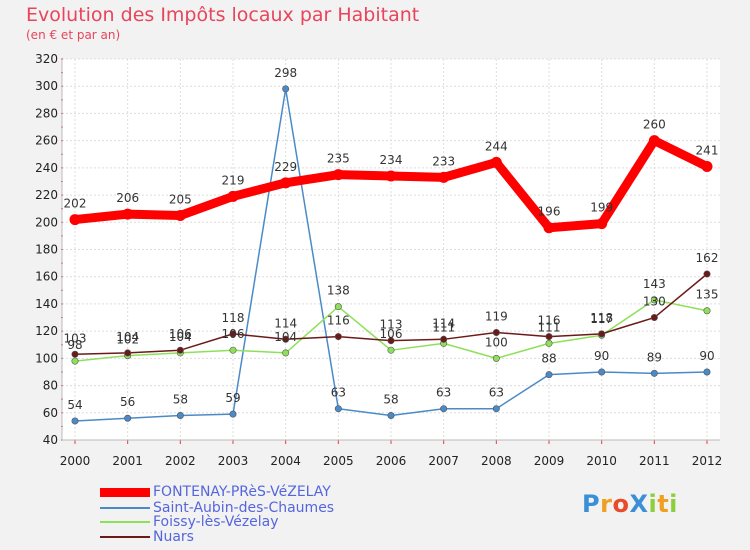  I want to click on y-tick-label: 220, so click(46, 195).